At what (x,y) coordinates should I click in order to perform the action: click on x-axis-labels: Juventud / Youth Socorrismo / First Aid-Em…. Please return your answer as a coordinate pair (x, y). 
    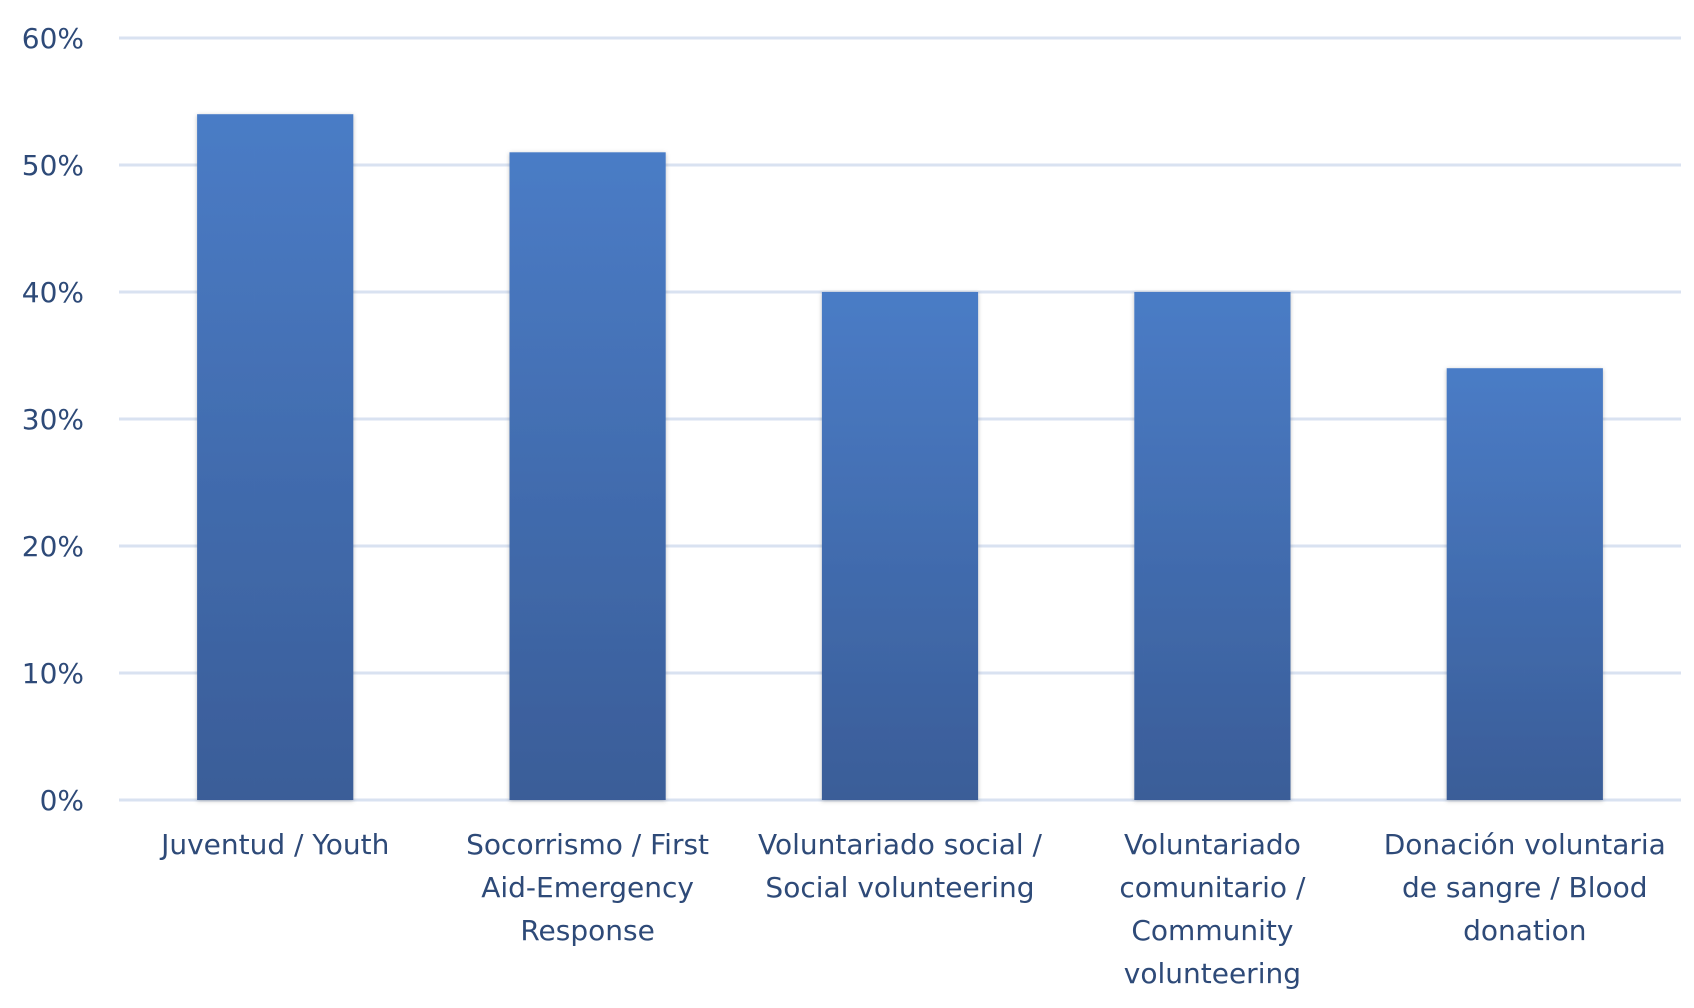
    Looking at the image, I should click on (912, 909).